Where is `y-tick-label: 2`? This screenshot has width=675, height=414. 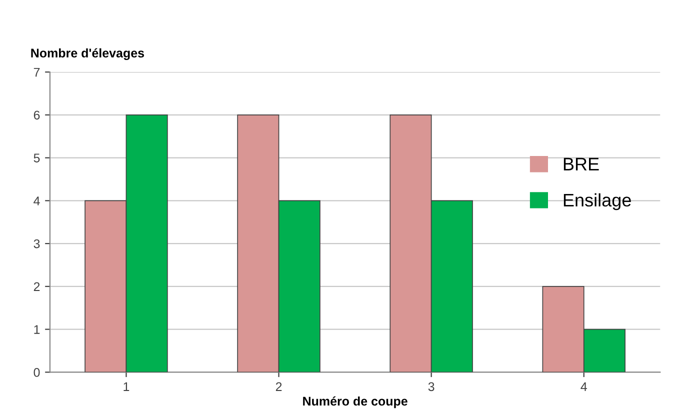
y-tick-label: 2 is located at coordinates (37, 286).